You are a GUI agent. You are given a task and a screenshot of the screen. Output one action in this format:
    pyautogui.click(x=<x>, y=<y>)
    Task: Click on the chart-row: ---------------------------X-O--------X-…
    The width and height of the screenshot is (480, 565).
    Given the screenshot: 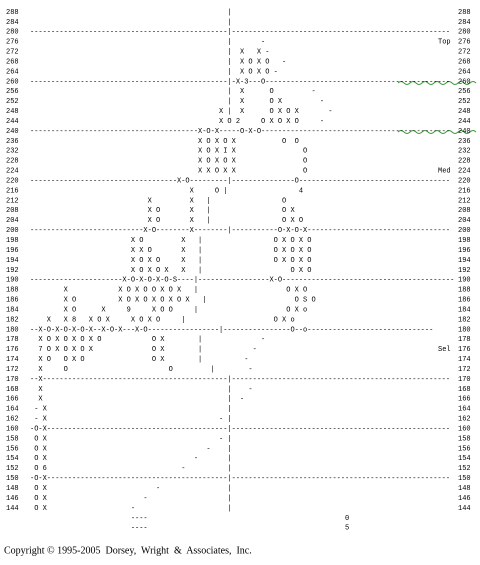 What is the action you would take?
    pyautogui.click(x=240, y=231)
    